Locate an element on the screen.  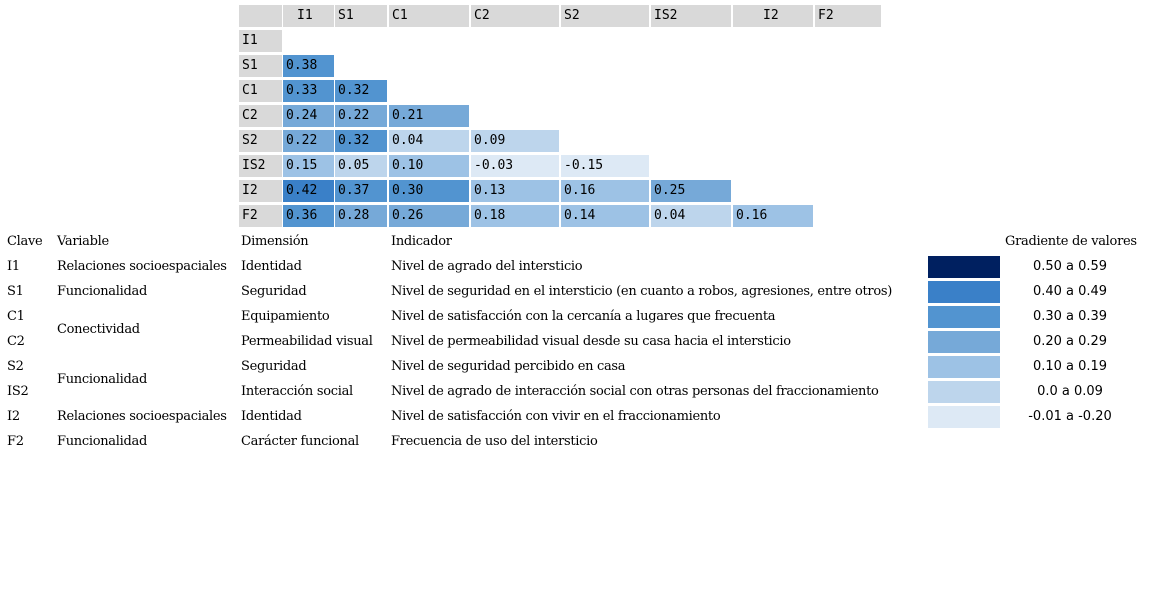
column-header: S1 is located at coordinates (361, 16).